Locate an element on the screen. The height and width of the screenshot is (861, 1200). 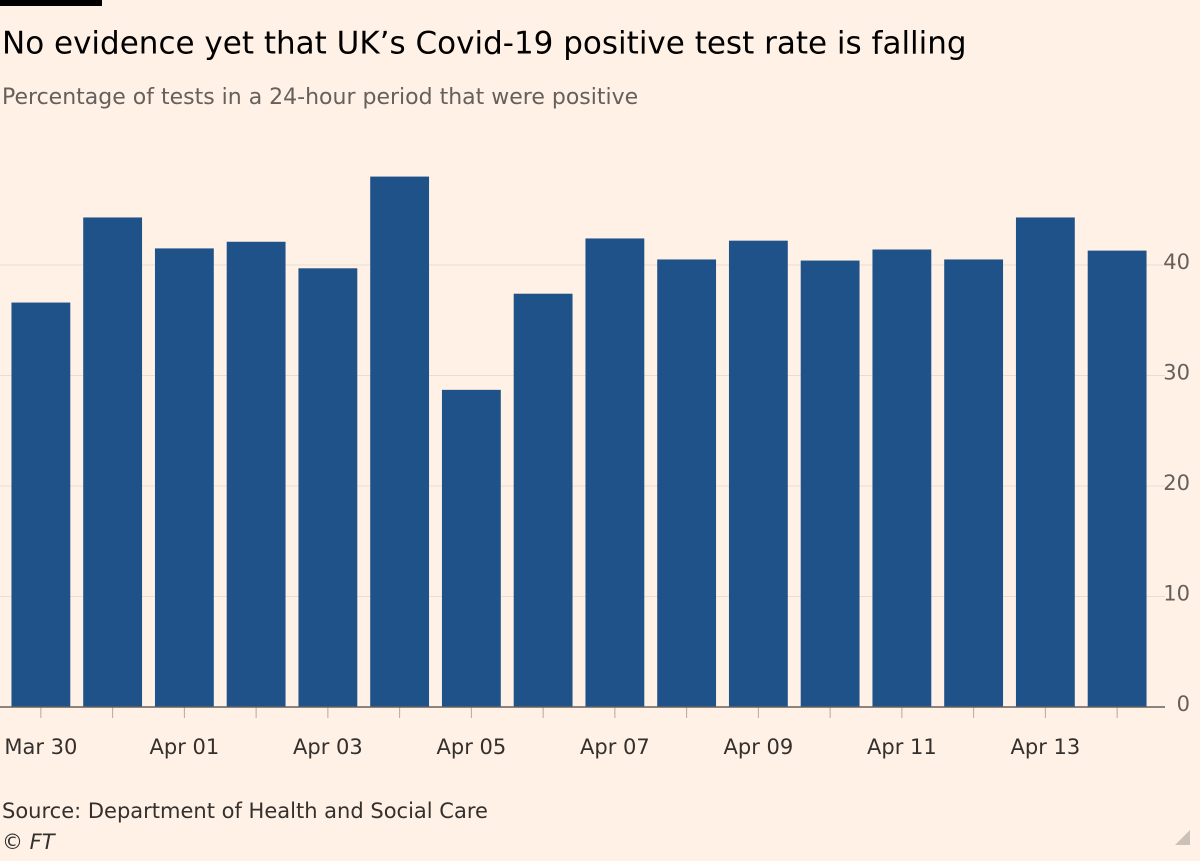
y-tick-label: 40 is located at coordinates (1176, 262).